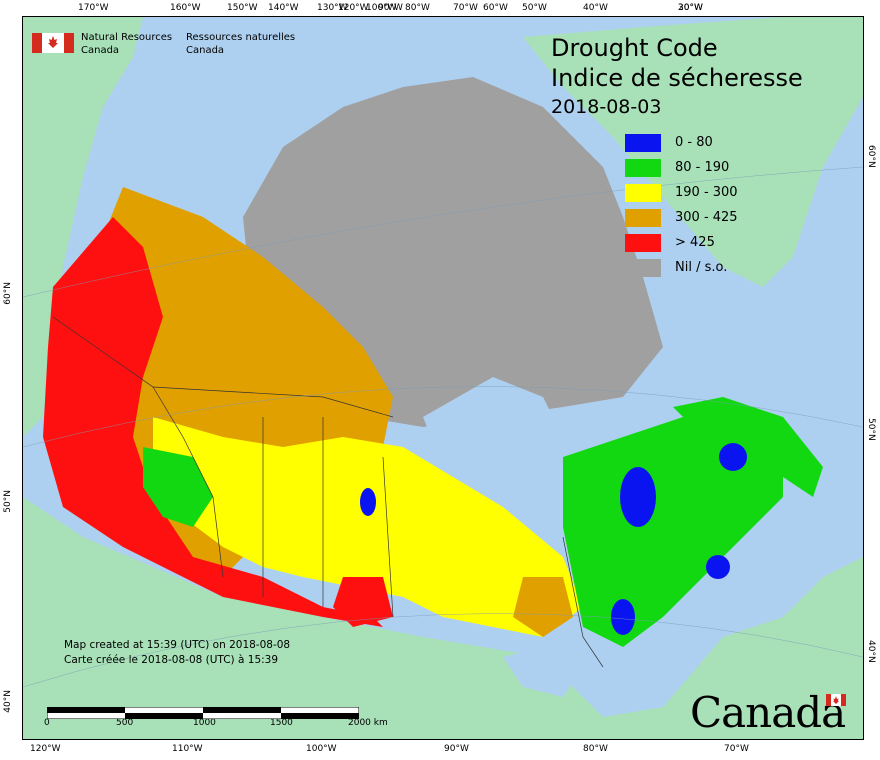  Describe the element at coordinates (706, 217) in the screenshot. I see `legend-label: 300 - 425` at that location.